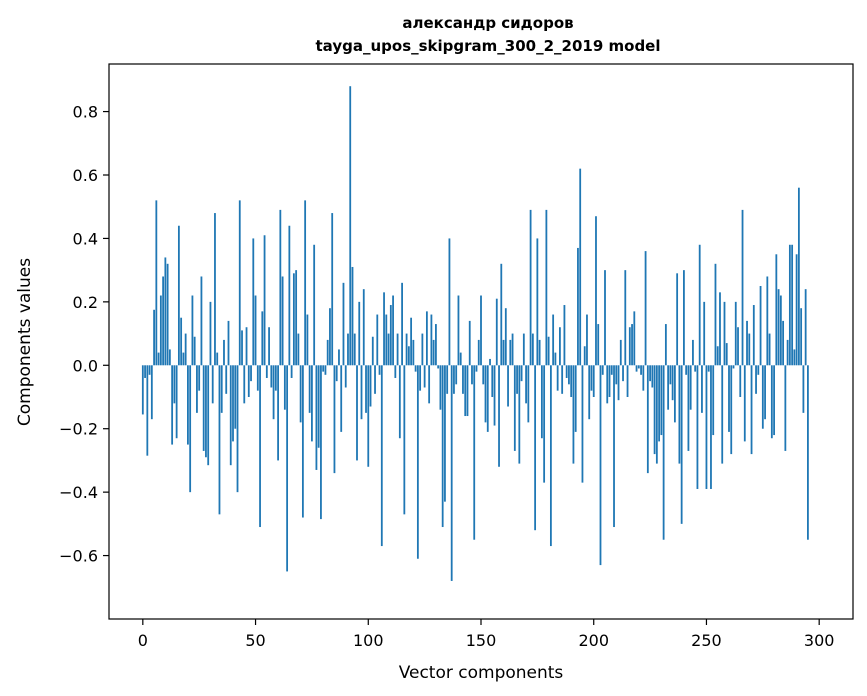 The height and width of the screenshot is (696, 867). I want to click on x-tick-label: 100, so click(368, 640).